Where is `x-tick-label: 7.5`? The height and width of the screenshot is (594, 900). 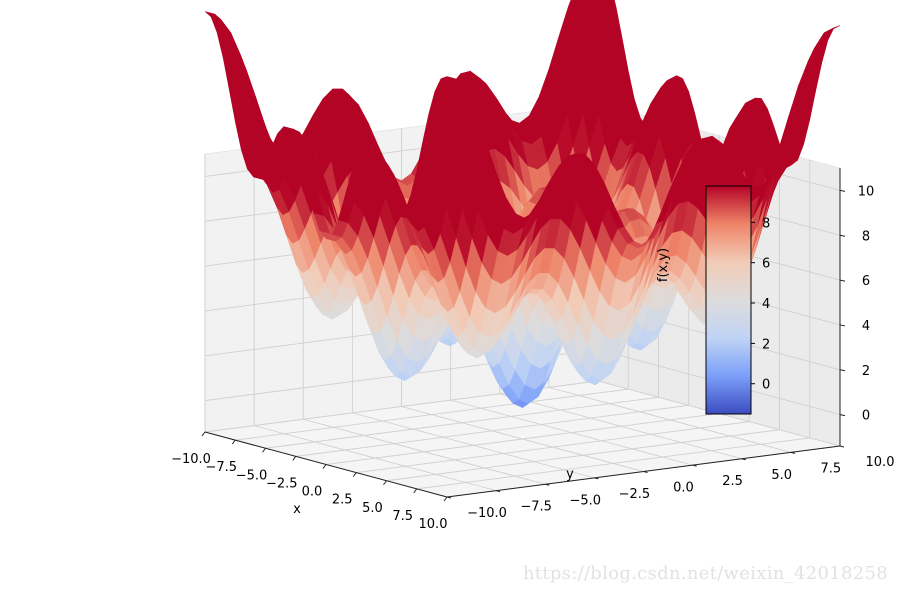 x-tick-label: 7.5 is located at coordinates (402, 516).